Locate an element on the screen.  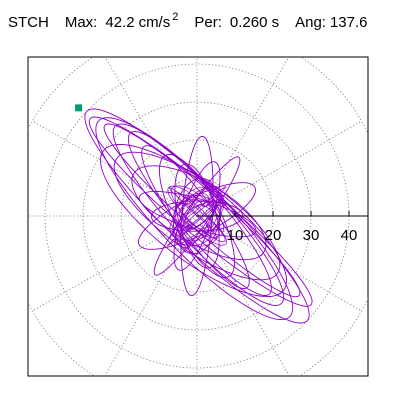
radial-tick-label: 20 is located at coordinates (273, 235).